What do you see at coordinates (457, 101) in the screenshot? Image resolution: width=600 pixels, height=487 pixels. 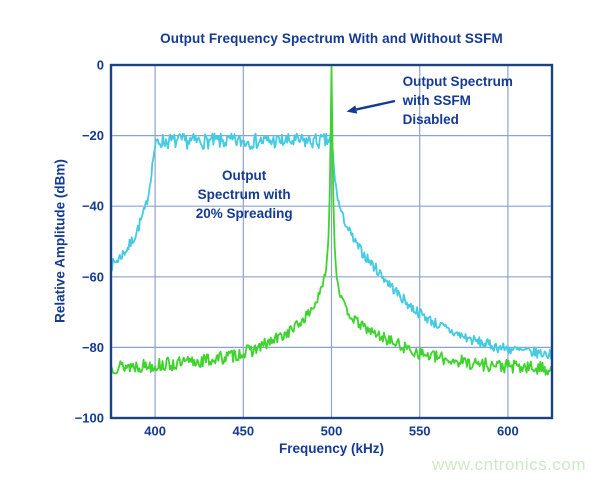 I see `annotation-ssfm-disabled: Output Spectrum with SSFM Disabled` at bounding box center [457, 101].